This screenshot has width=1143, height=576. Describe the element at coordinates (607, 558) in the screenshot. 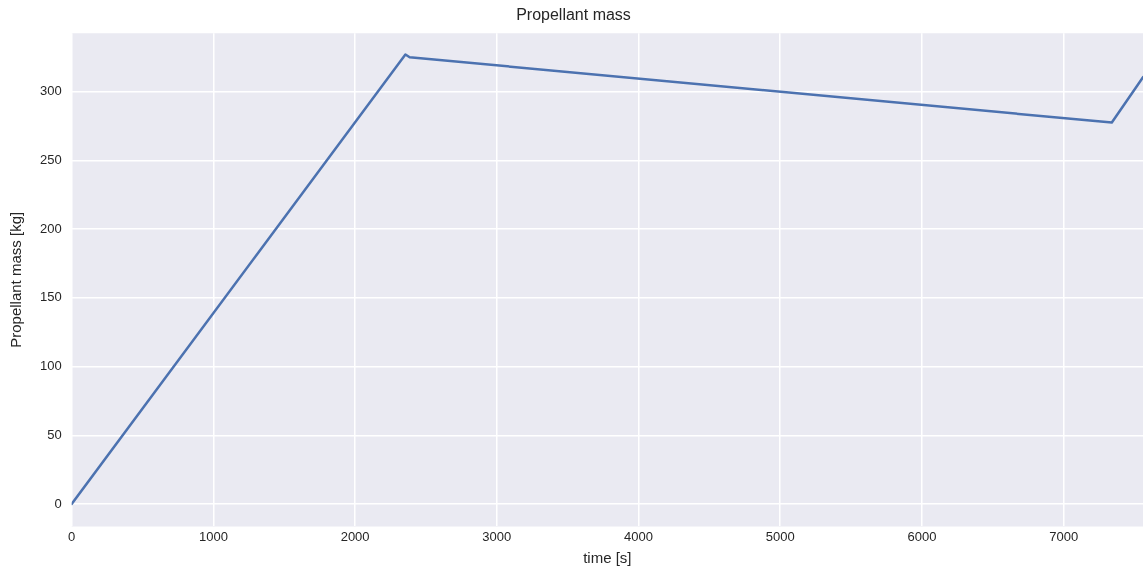

I see `x-axis-title: time [s]` at that location.